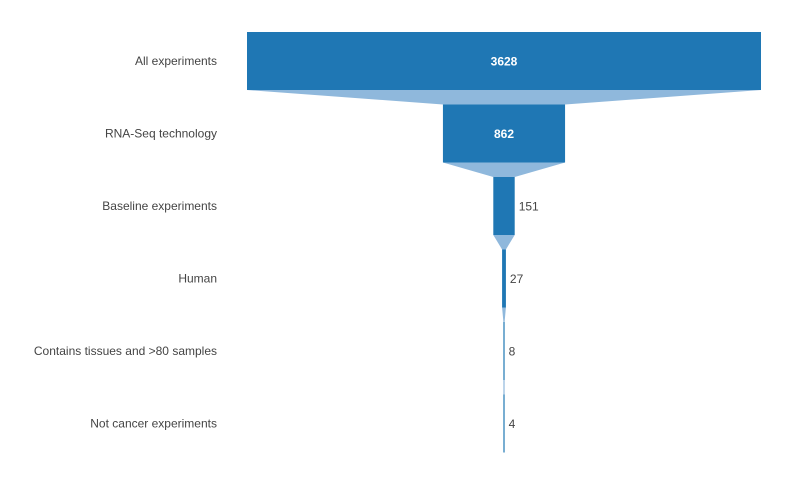 The height and width of the screenshot is (500, 800). Describe the element at coordinates (197, 279) in the screenshot. I see `funnel-category-label: Human` at that location.